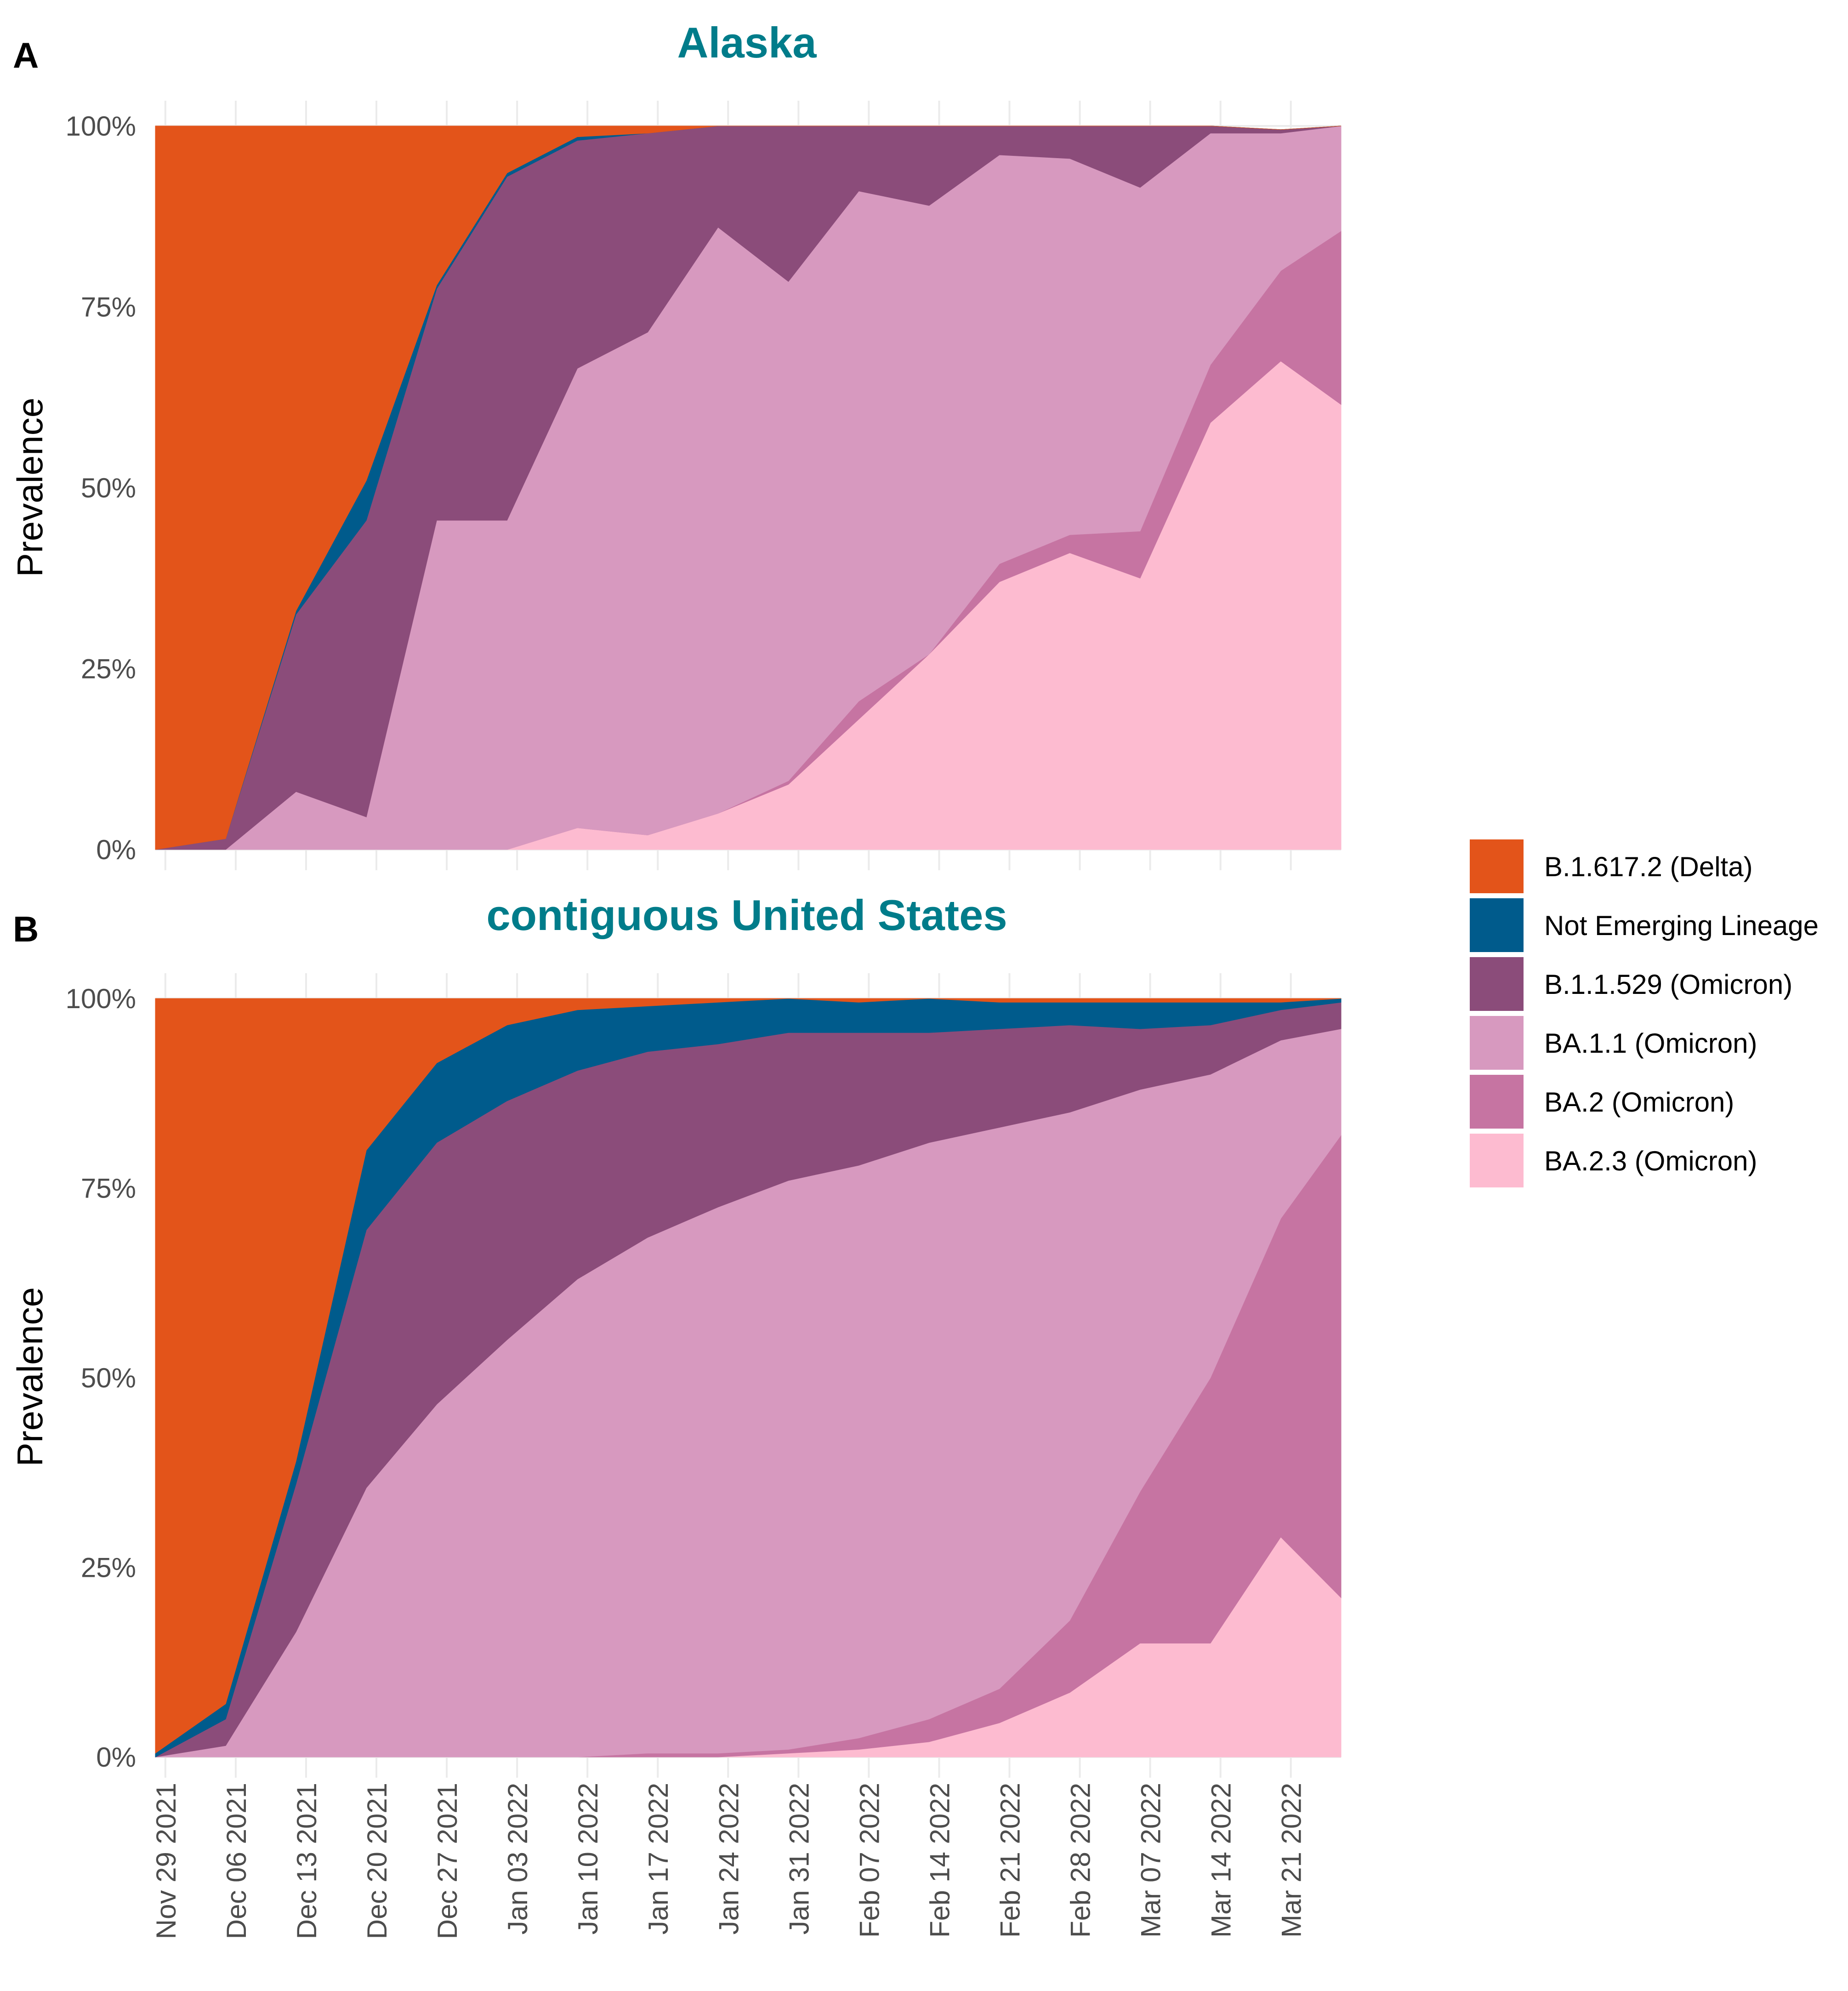 The image size is (1848, 1991). Describe the element at coordinates (166, 1861) in the screenshot. I see `x-tick-label: Nov 29 2021` at that location.